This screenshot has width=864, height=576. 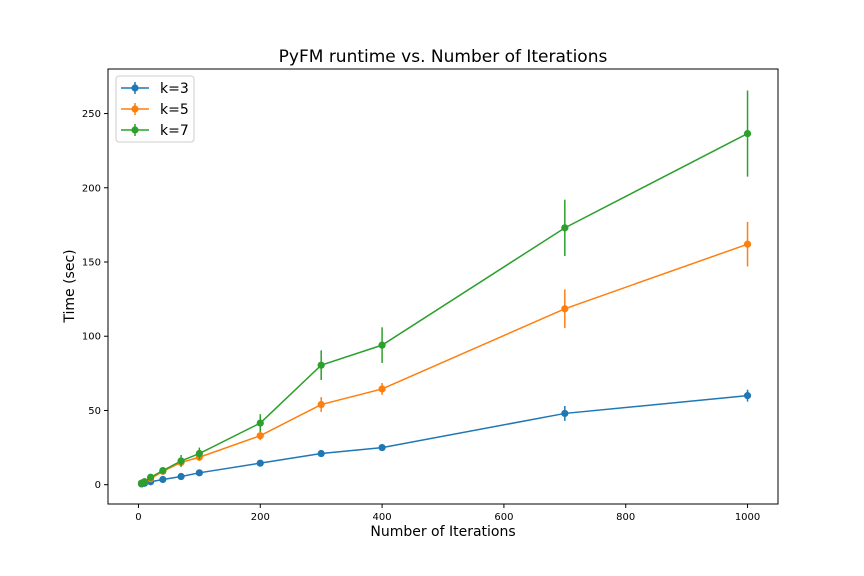 What do you see at coordinates (155, 89) in the screenshot?
I see `legend-item-k=3: k=3` at bounding box center [155, 89].